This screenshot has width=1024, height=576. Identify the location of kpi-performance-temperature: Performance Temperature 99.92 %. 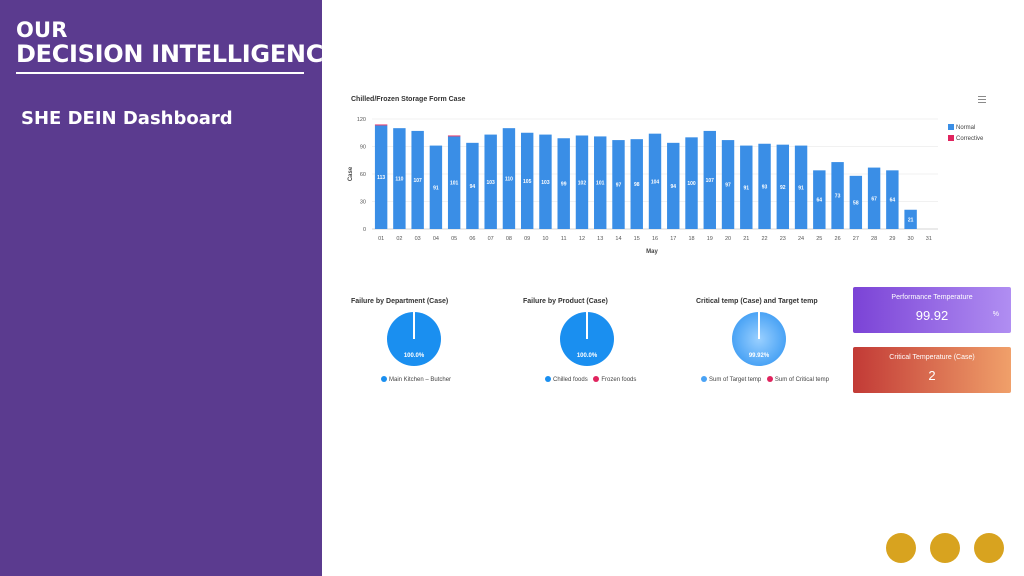
(932, 310).